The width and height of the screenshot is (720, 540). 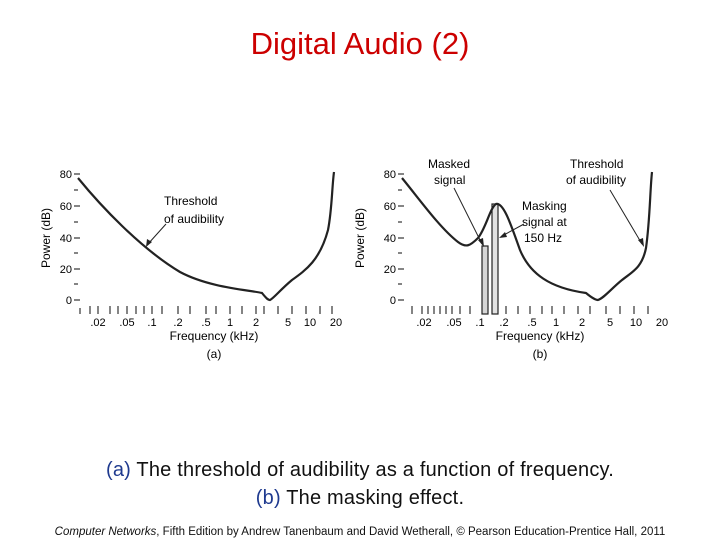 What do you see at coordinates (105, 532) in the screenshot?
I see `footer-book-title: Computer Networks` at bounding box center [105, 532].